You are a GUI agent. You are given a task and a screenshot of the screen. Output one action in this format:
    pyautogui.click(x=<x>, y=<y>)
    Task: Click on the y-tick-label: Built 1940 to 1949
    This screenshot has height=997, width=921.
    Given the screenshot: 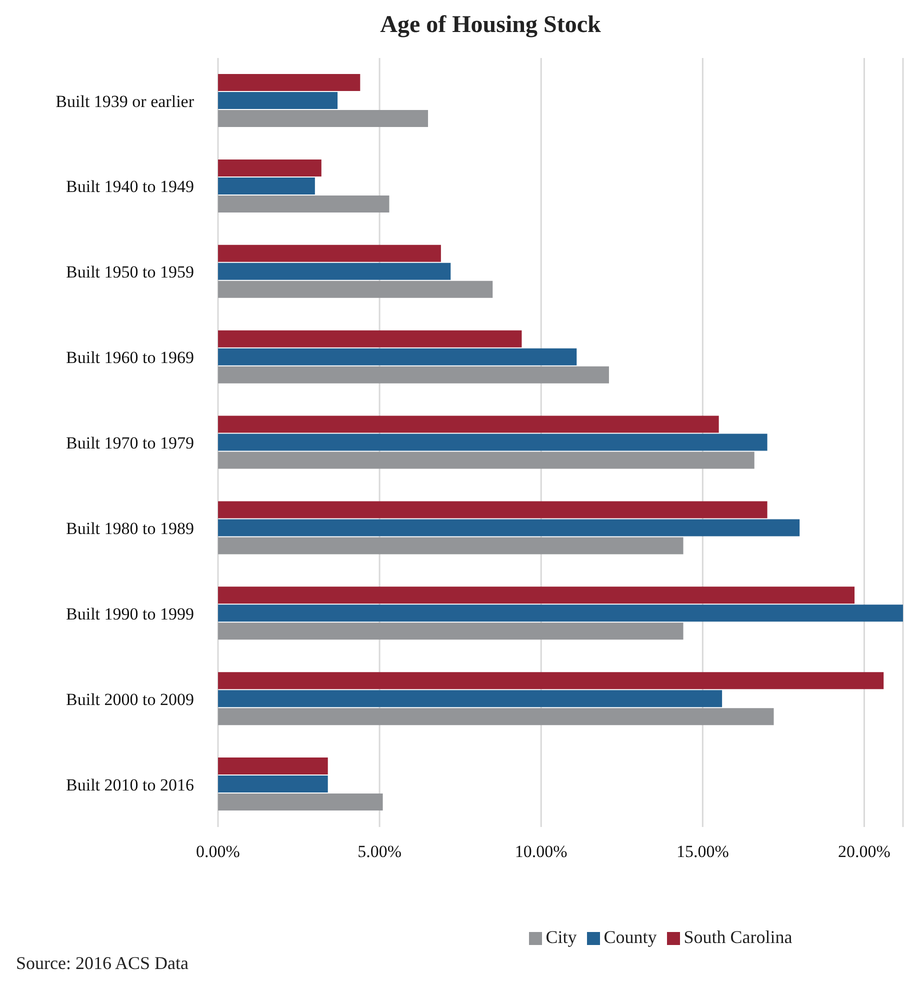 What is the action you would take?
    pyautogui.click(x=130, y=186)
    